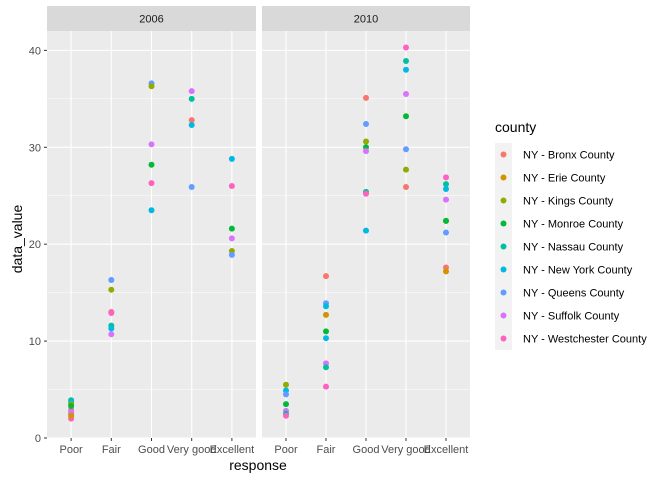  I want to click on legend-item-ny-queens-county: NY - Queens County, so click(560, 292).